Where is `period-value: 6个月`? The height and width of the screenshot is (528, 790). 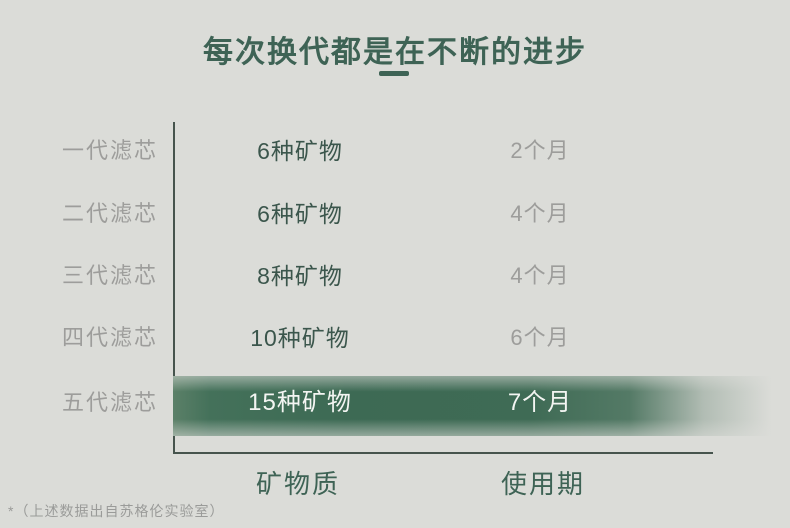 period-value: 6个月 is located at coordinates (540, 337).